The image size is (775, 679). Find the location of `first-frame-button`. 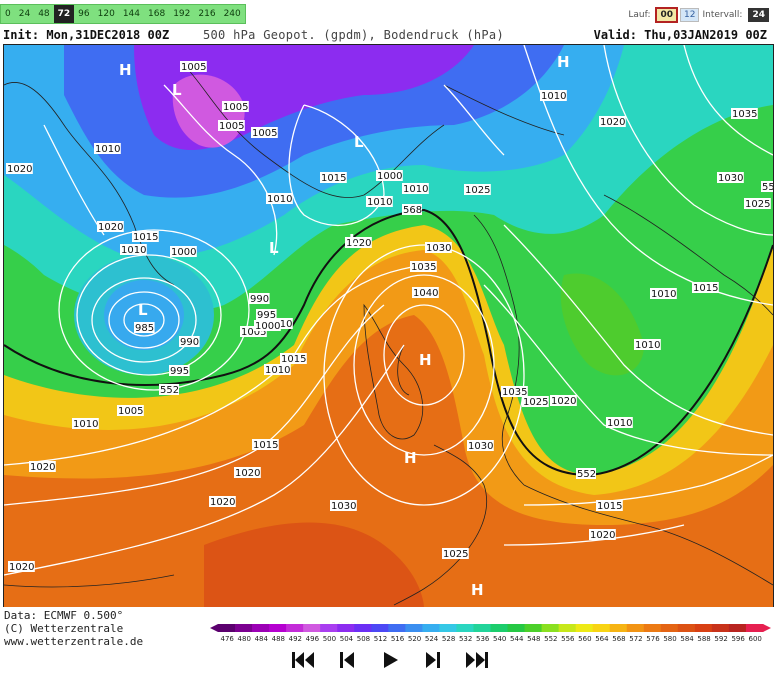

first-frame-button is located at coordinates (303, 660).